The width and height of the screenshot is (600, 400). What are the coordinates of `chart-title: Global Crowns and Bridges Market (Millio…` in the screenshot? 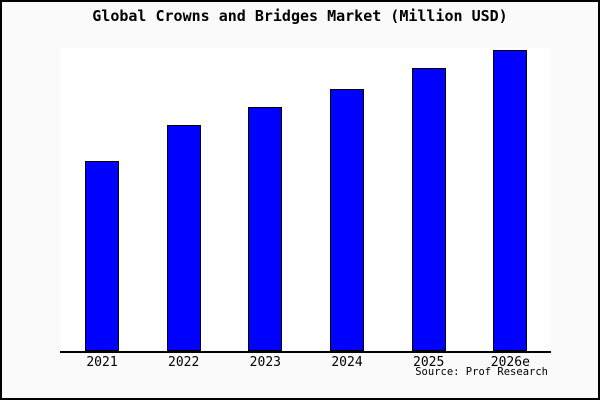 It's located at (300, 16).